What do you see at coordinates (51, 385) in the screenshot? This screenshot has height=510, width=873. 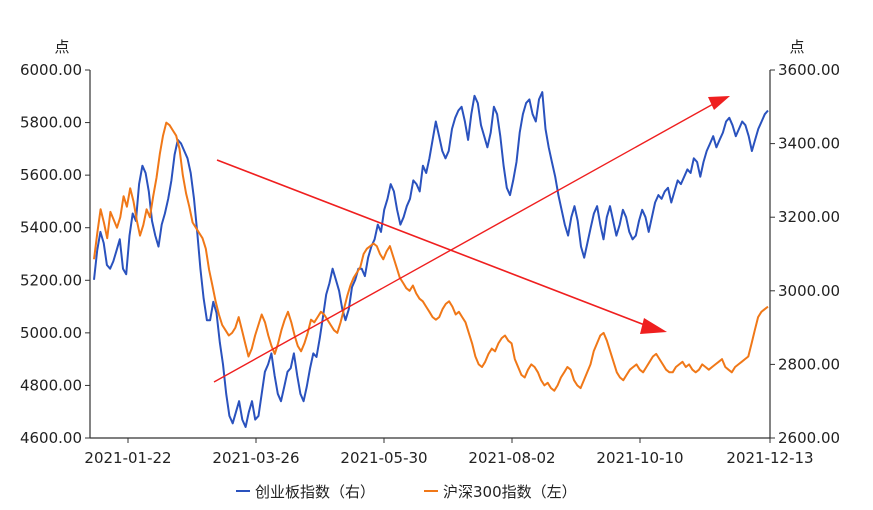 I see `left-tick-label: 4800.00` at bounding box center [51, 385].